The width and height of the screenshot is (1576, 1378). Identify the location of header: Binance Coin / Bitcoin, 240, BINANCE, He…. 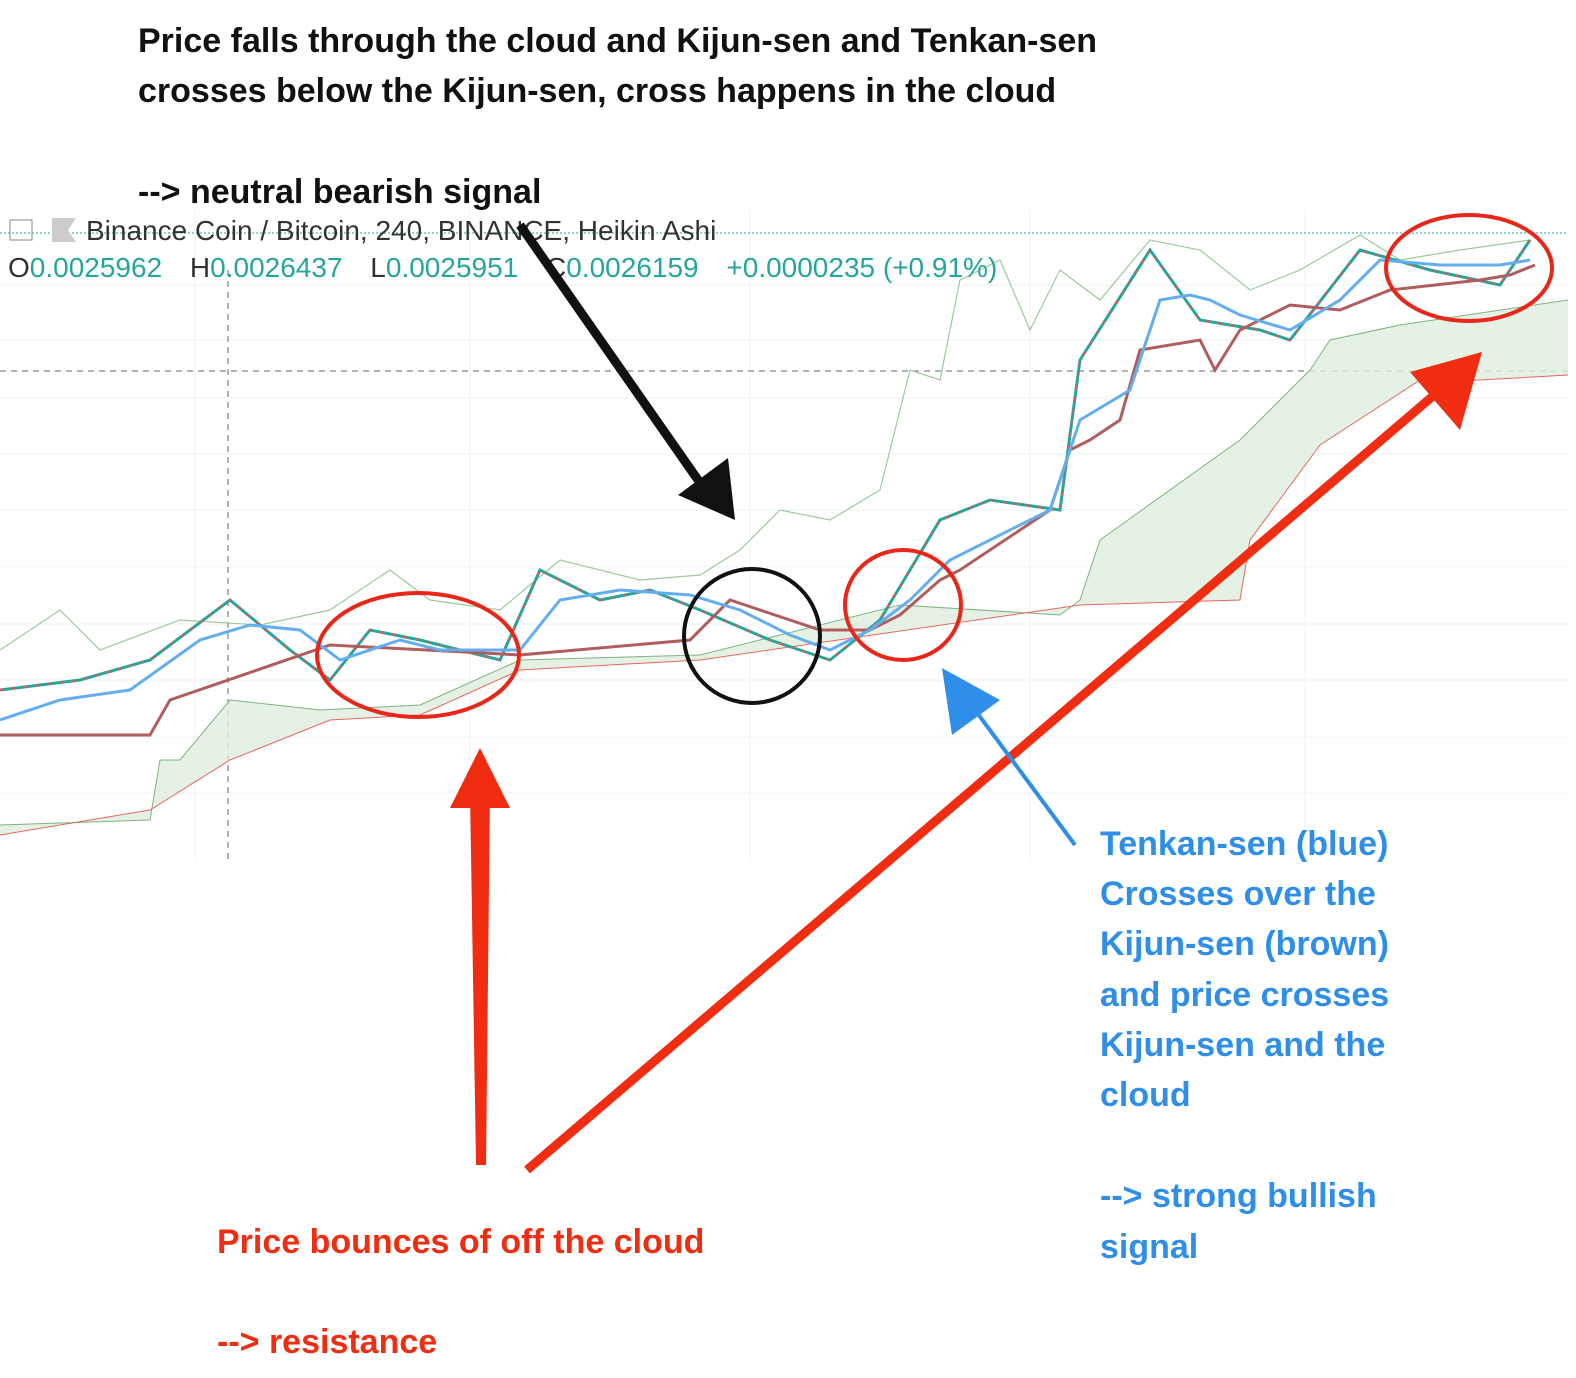
(502, 249).